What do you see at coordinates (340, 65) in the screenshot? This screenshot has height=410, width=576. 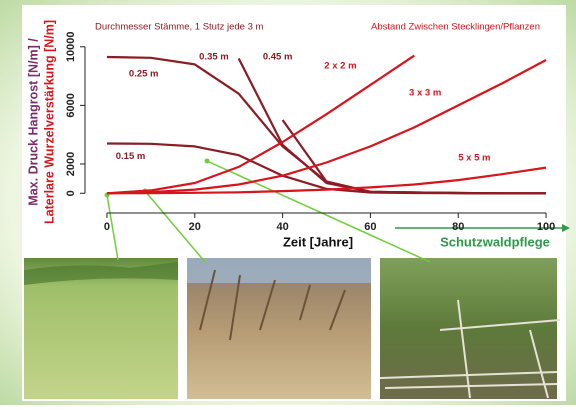 I see `series-label: 2 x 2 m` at bounding box center [340, 65].